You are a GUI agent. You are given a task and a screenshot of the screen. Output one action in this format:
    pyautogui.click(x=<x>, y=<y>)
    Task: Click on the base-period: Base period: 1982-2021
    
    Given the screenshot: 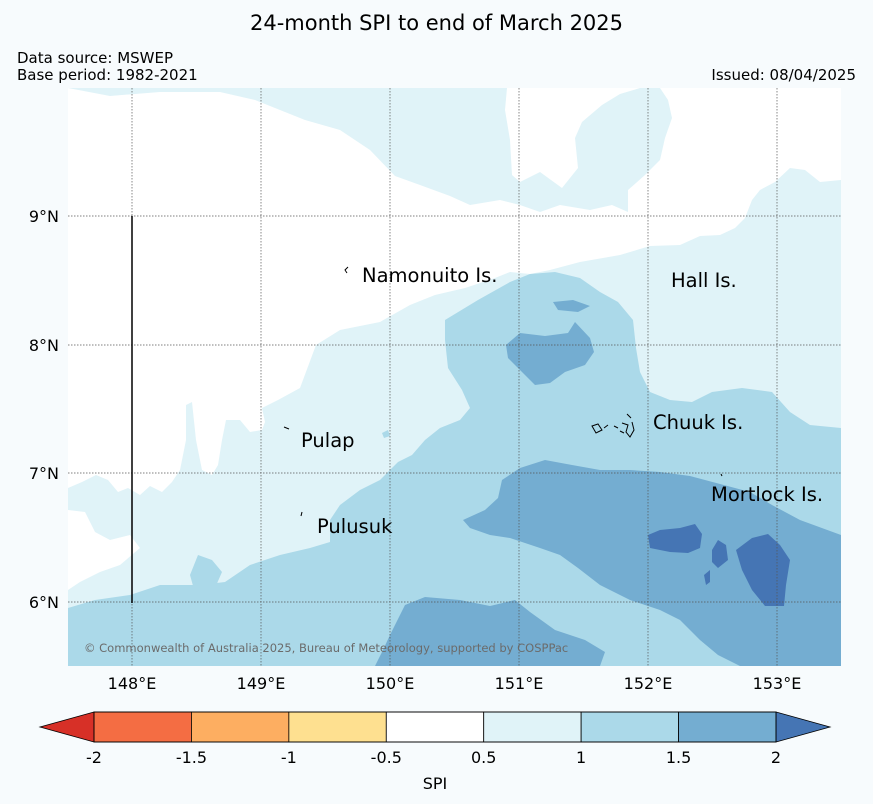 What is the action you would take?
    pyautogui.click(x=107, y=75)
    